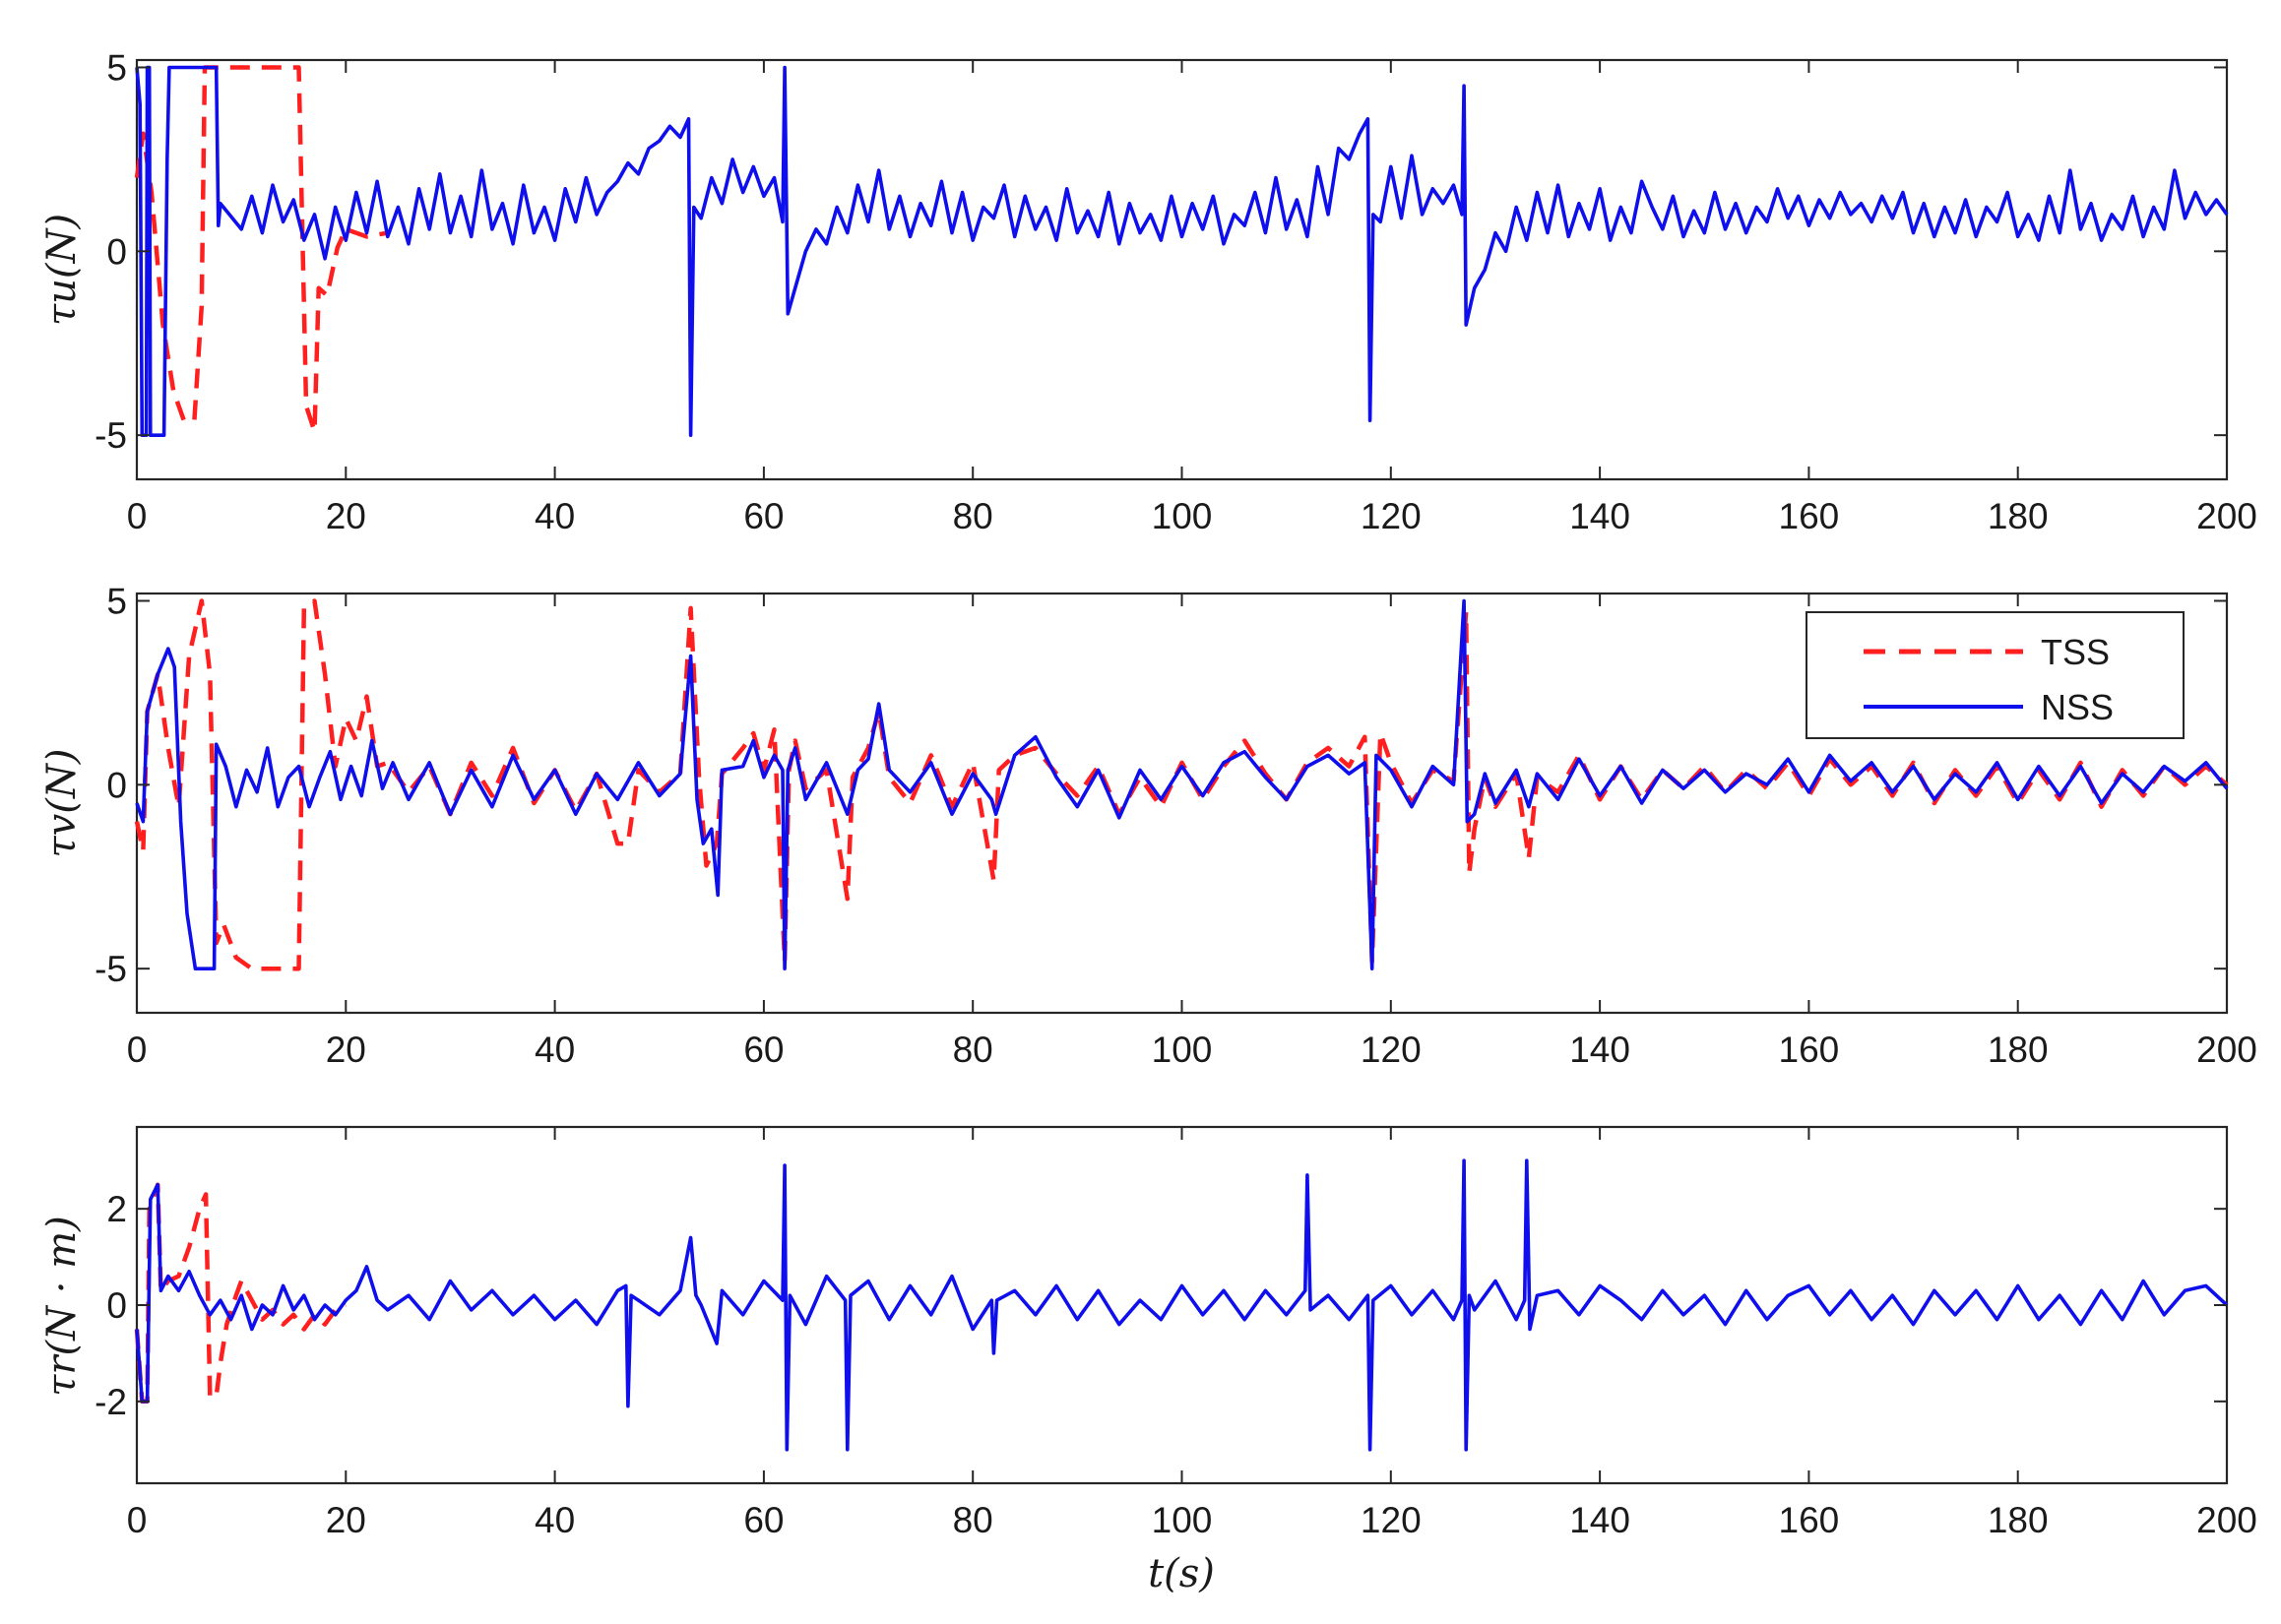 The image size is (2281, 1624). Describe the element at coordinates (261, 249) in the screenshot. I see `series-line-tss` at that location.